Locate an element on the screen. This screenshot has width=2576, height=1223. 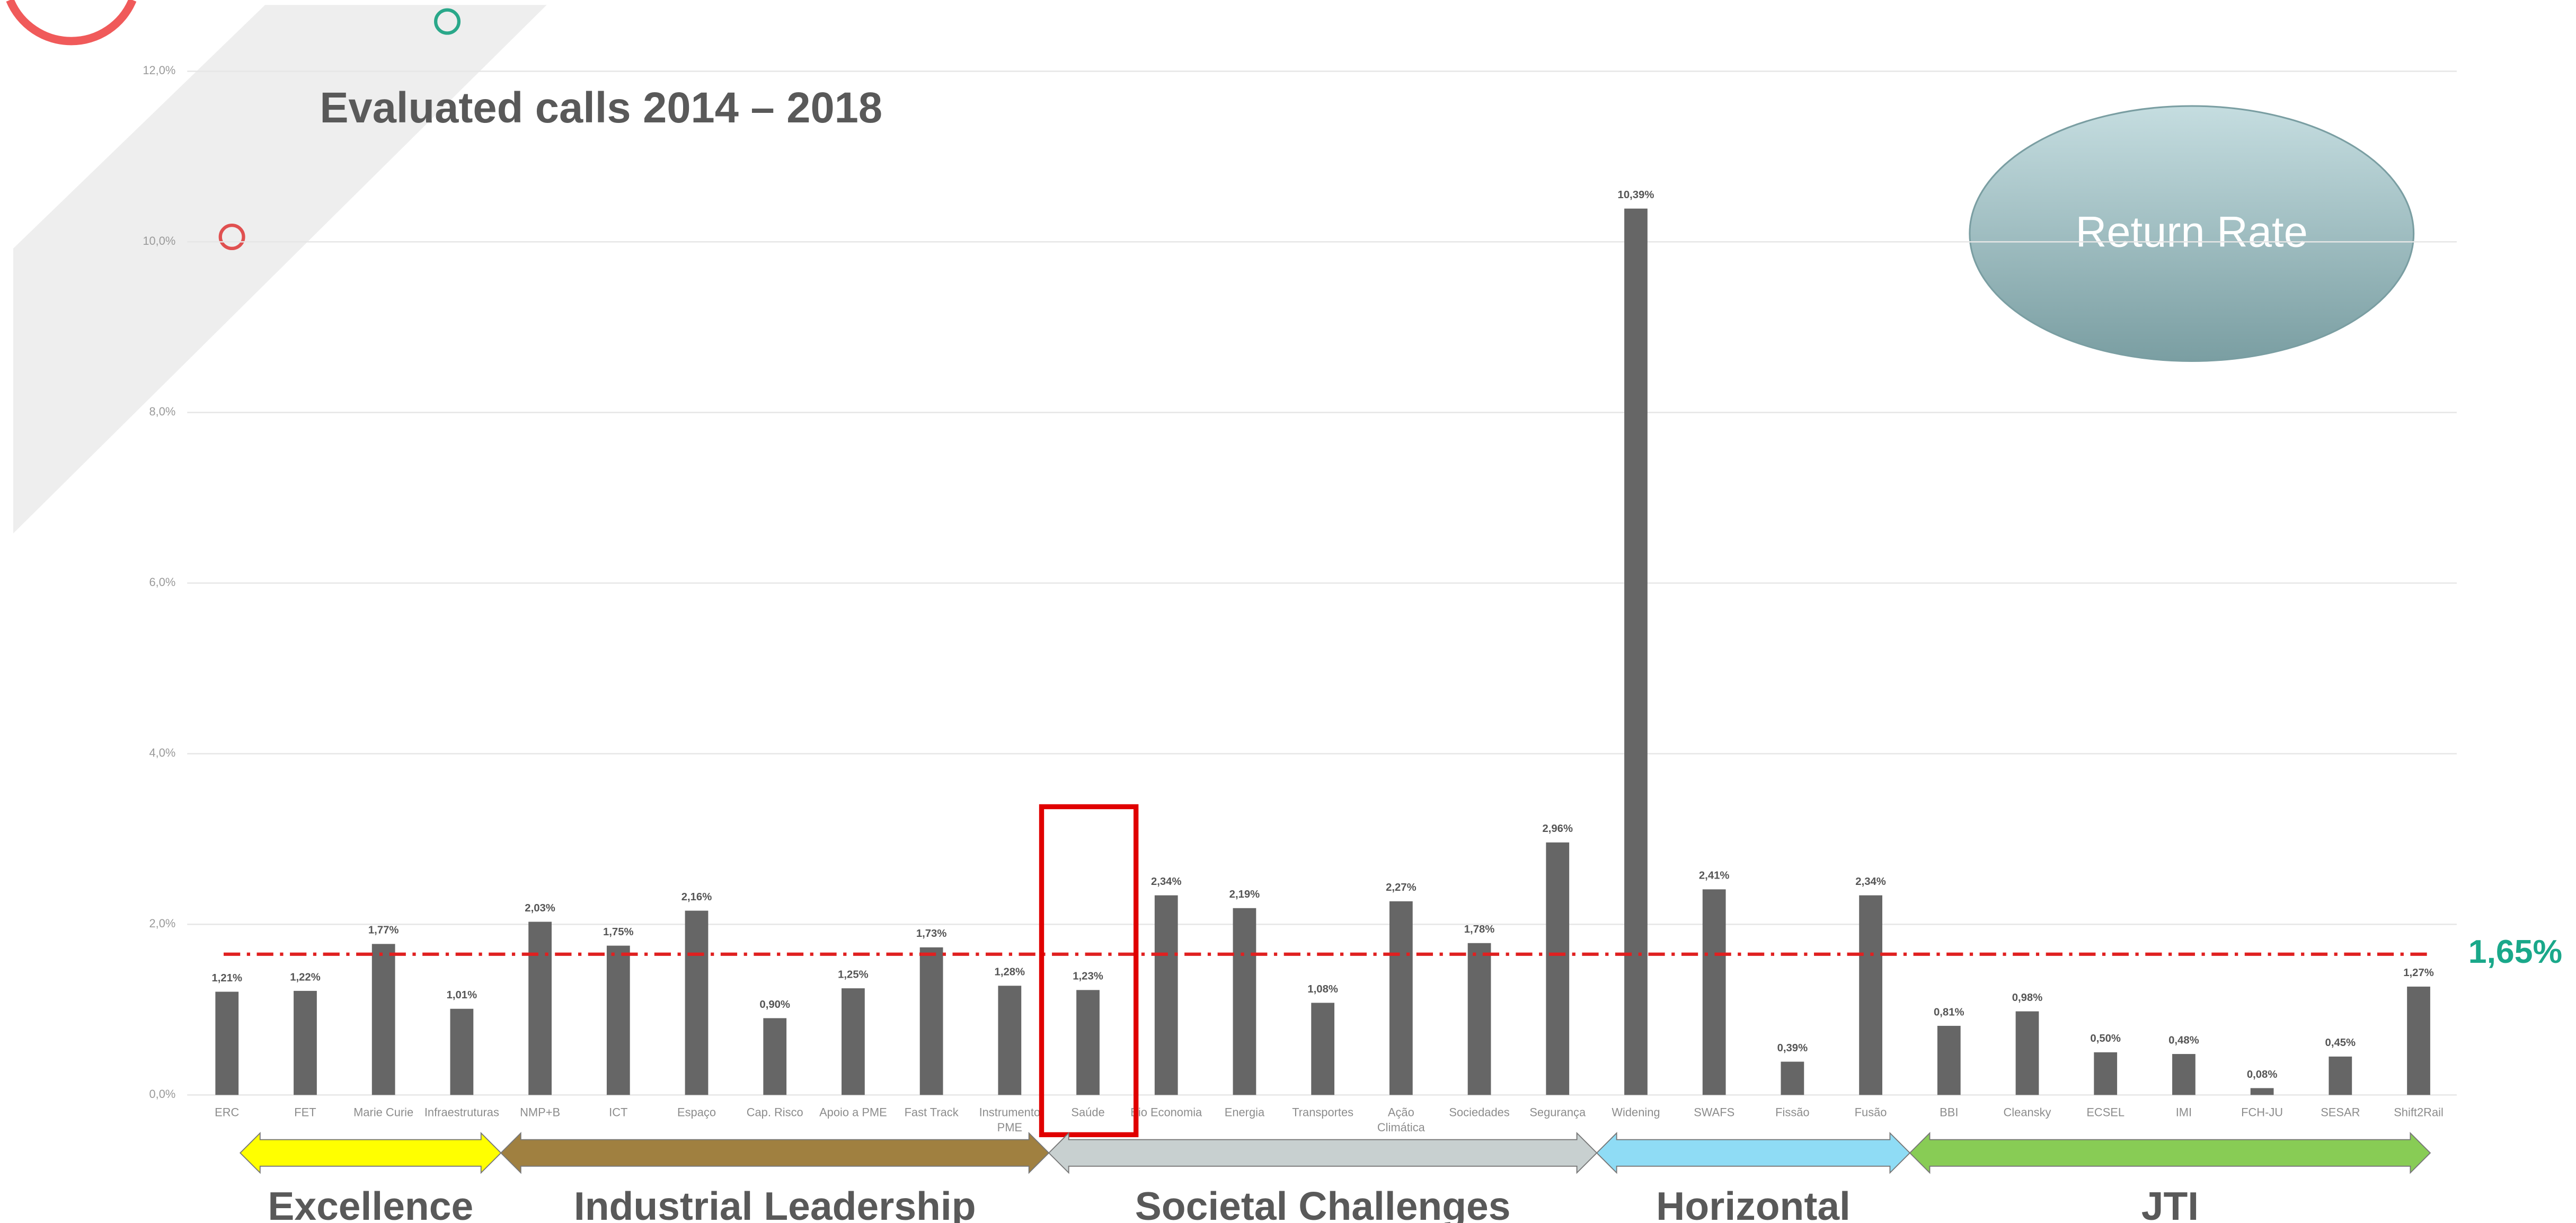
value-label: 0,98% is located at coordinates (2027, 998).